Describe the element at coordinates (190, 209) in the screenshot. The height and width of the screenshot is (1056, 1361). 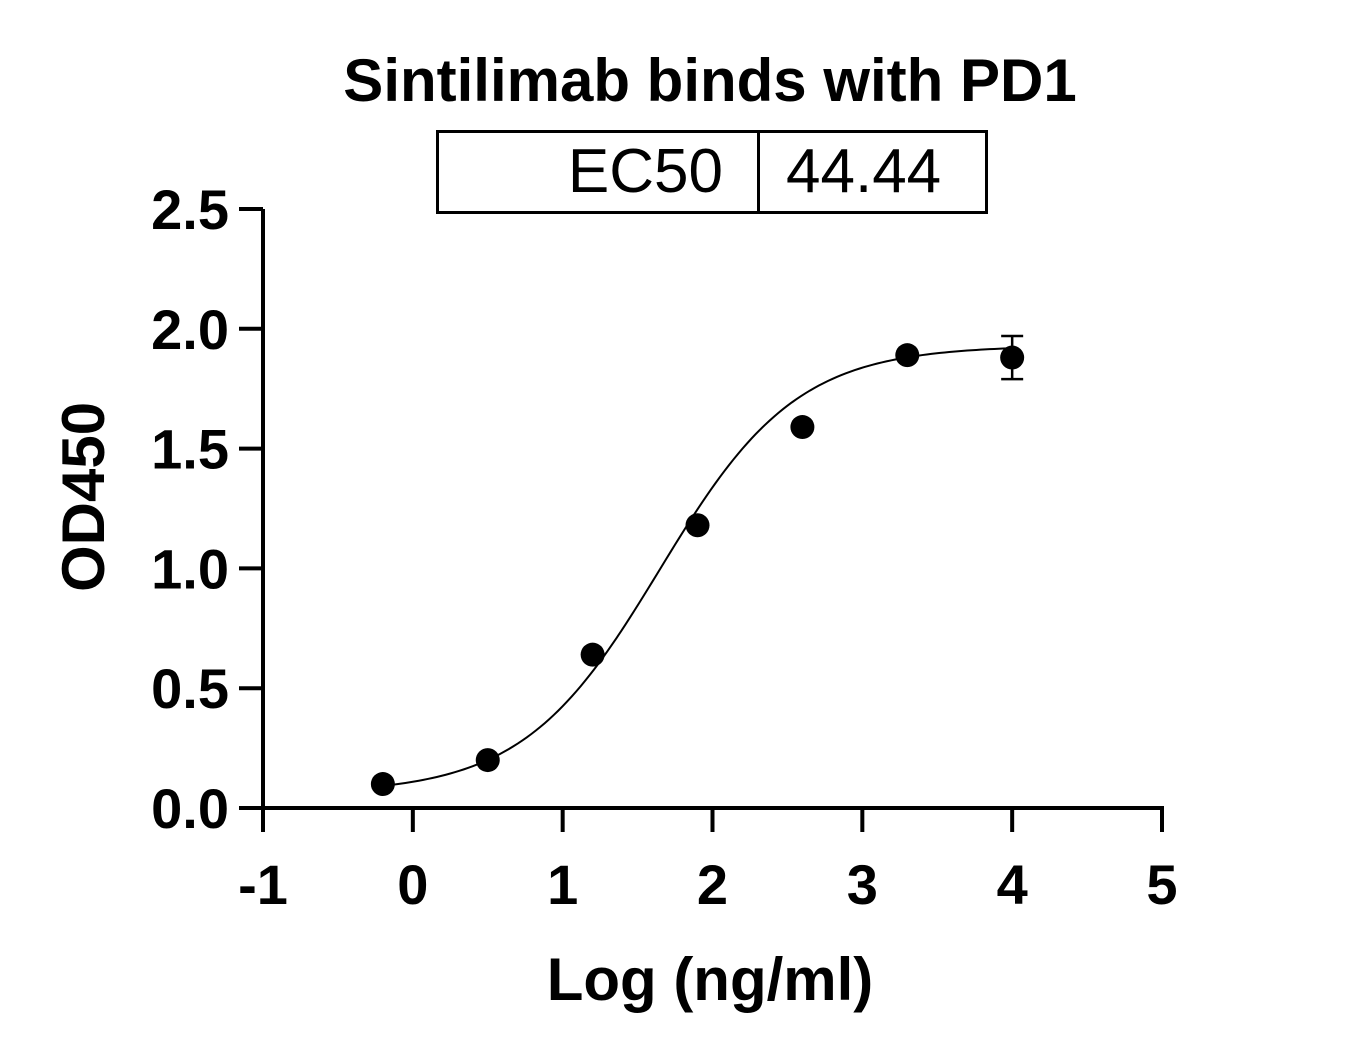
I see `y-tick-label: 2.5` at that location.